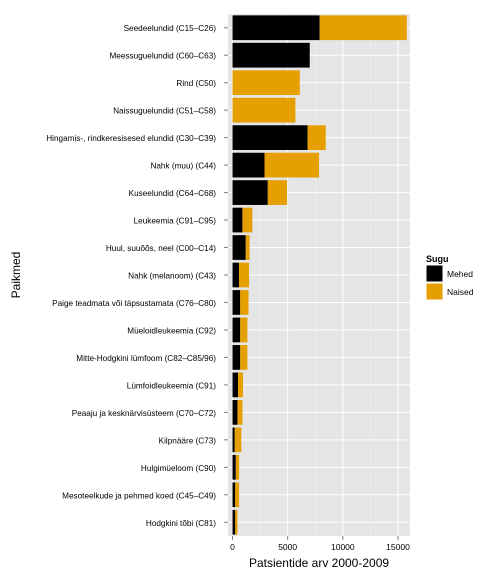  I want to click on y-tick-label: Kilpnääre (C73), so click(188, 440).